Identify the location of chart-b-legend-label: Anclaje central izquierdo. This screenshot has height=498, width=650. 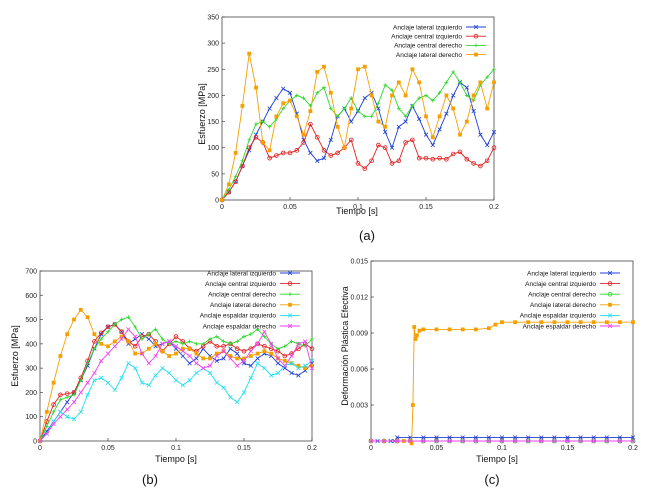
(240, 284).